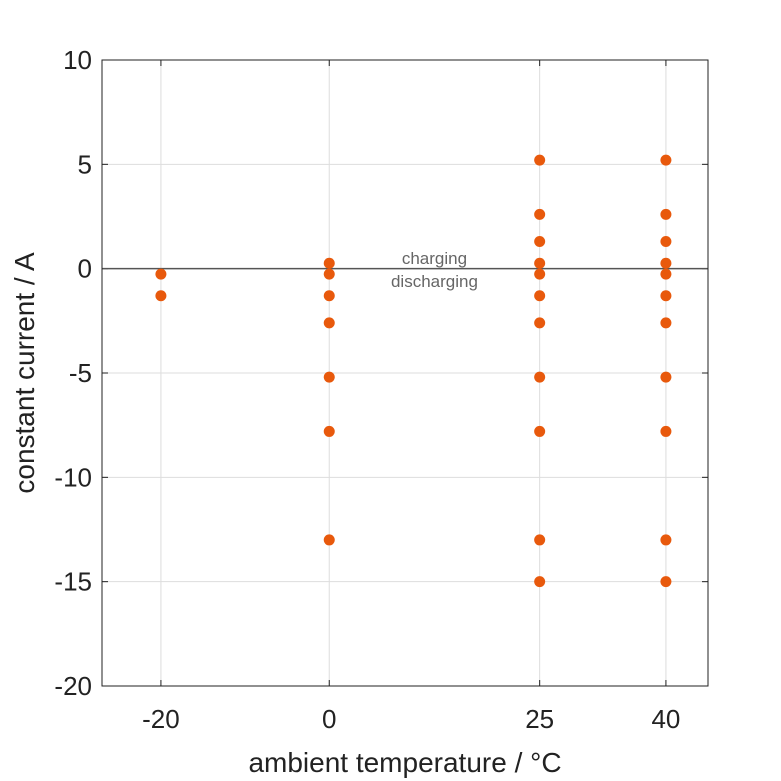 This screenshot has width=781, height=781. What do you see at coordinates (411, 719) in the screenshot?
I see `x-tick-labels: -20 0 25 40` at bounding box center [411, 719].